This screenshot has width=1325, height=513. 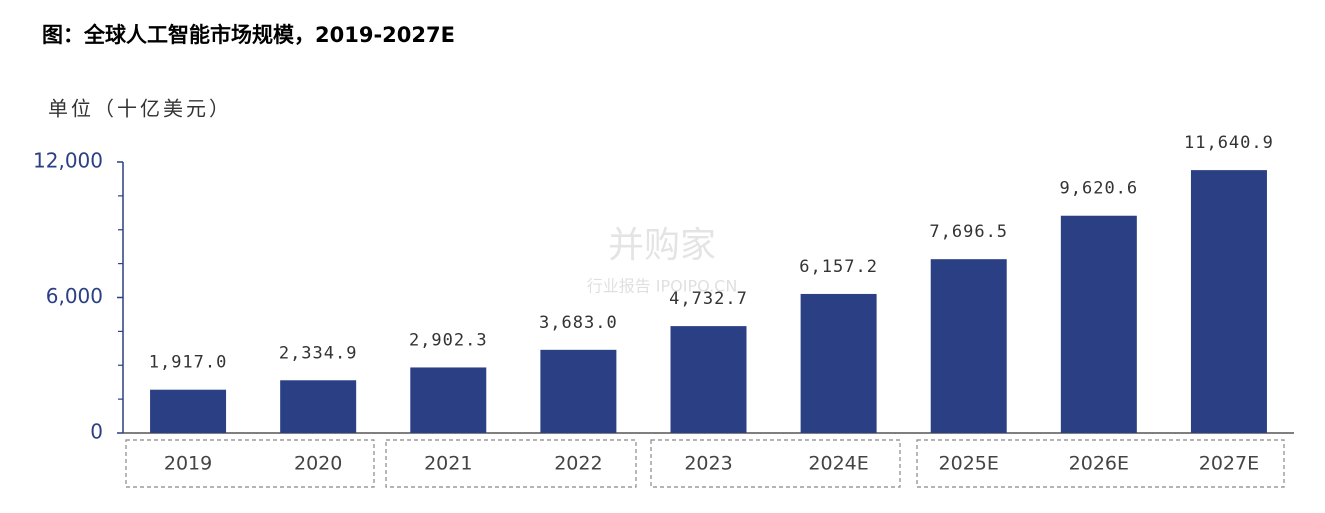 What do you see at coordinates (838, 267) in the screenshot?
I see `value-label: 6,157.2` at bounding box center [838, 267].